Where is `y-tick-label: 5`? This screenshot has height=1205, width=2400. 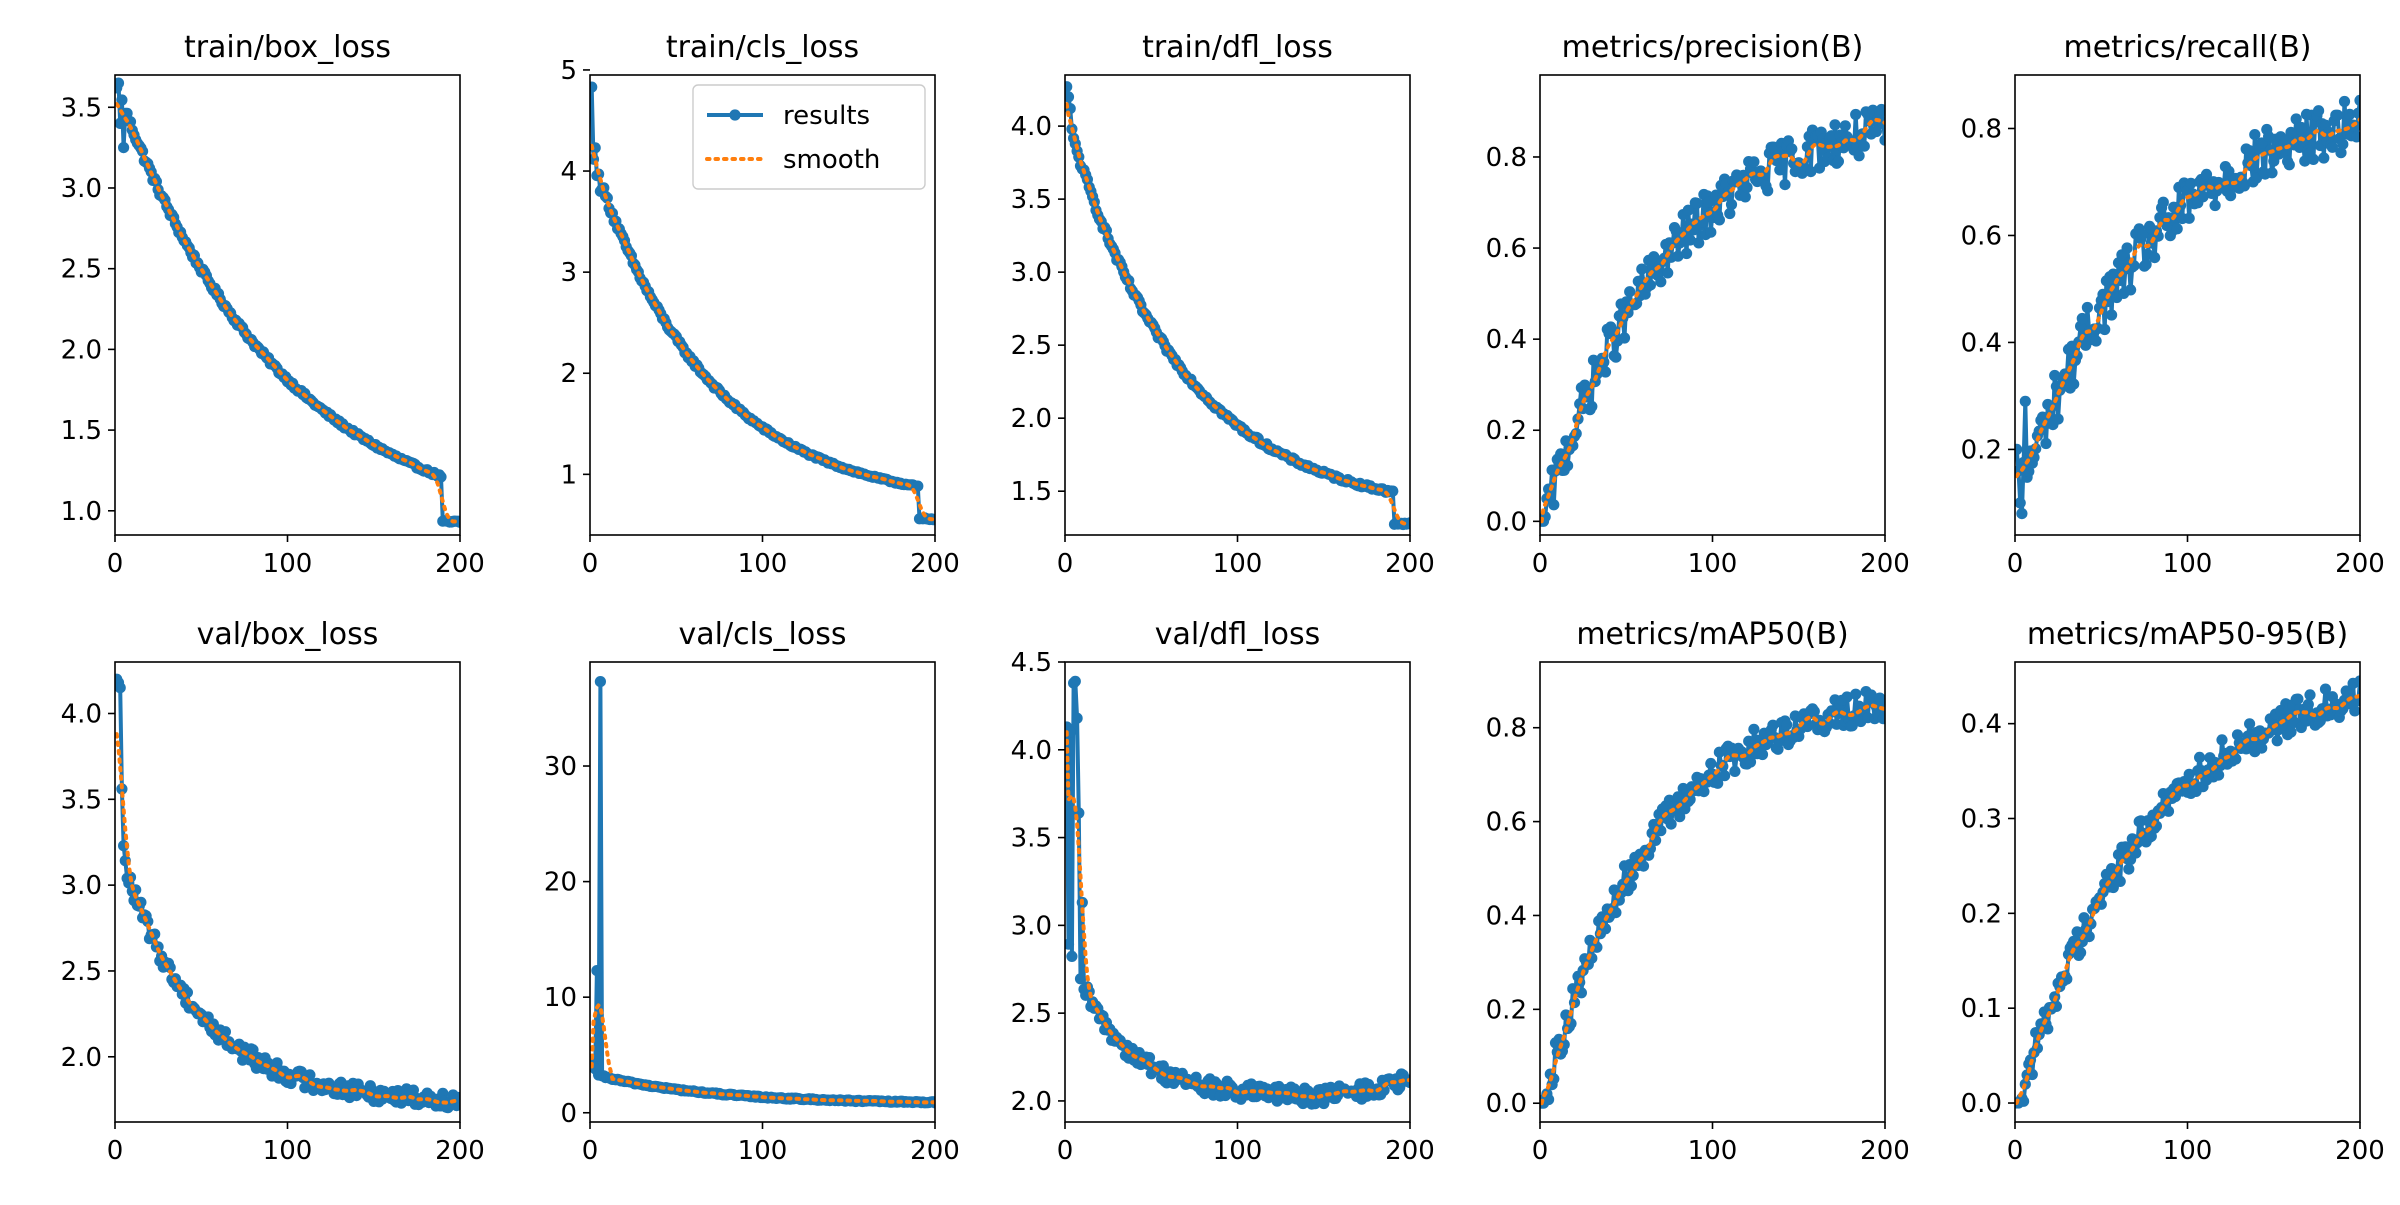
y-tick-label: 5 is located at coordinates (568, 71).